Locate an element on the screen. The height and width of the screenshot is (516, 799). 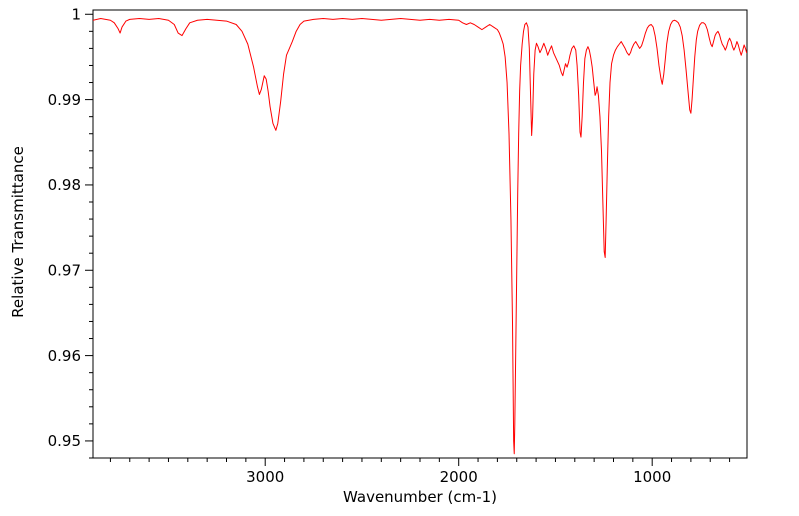
y-tick-label: 1 is located at coordinates (76, 15).